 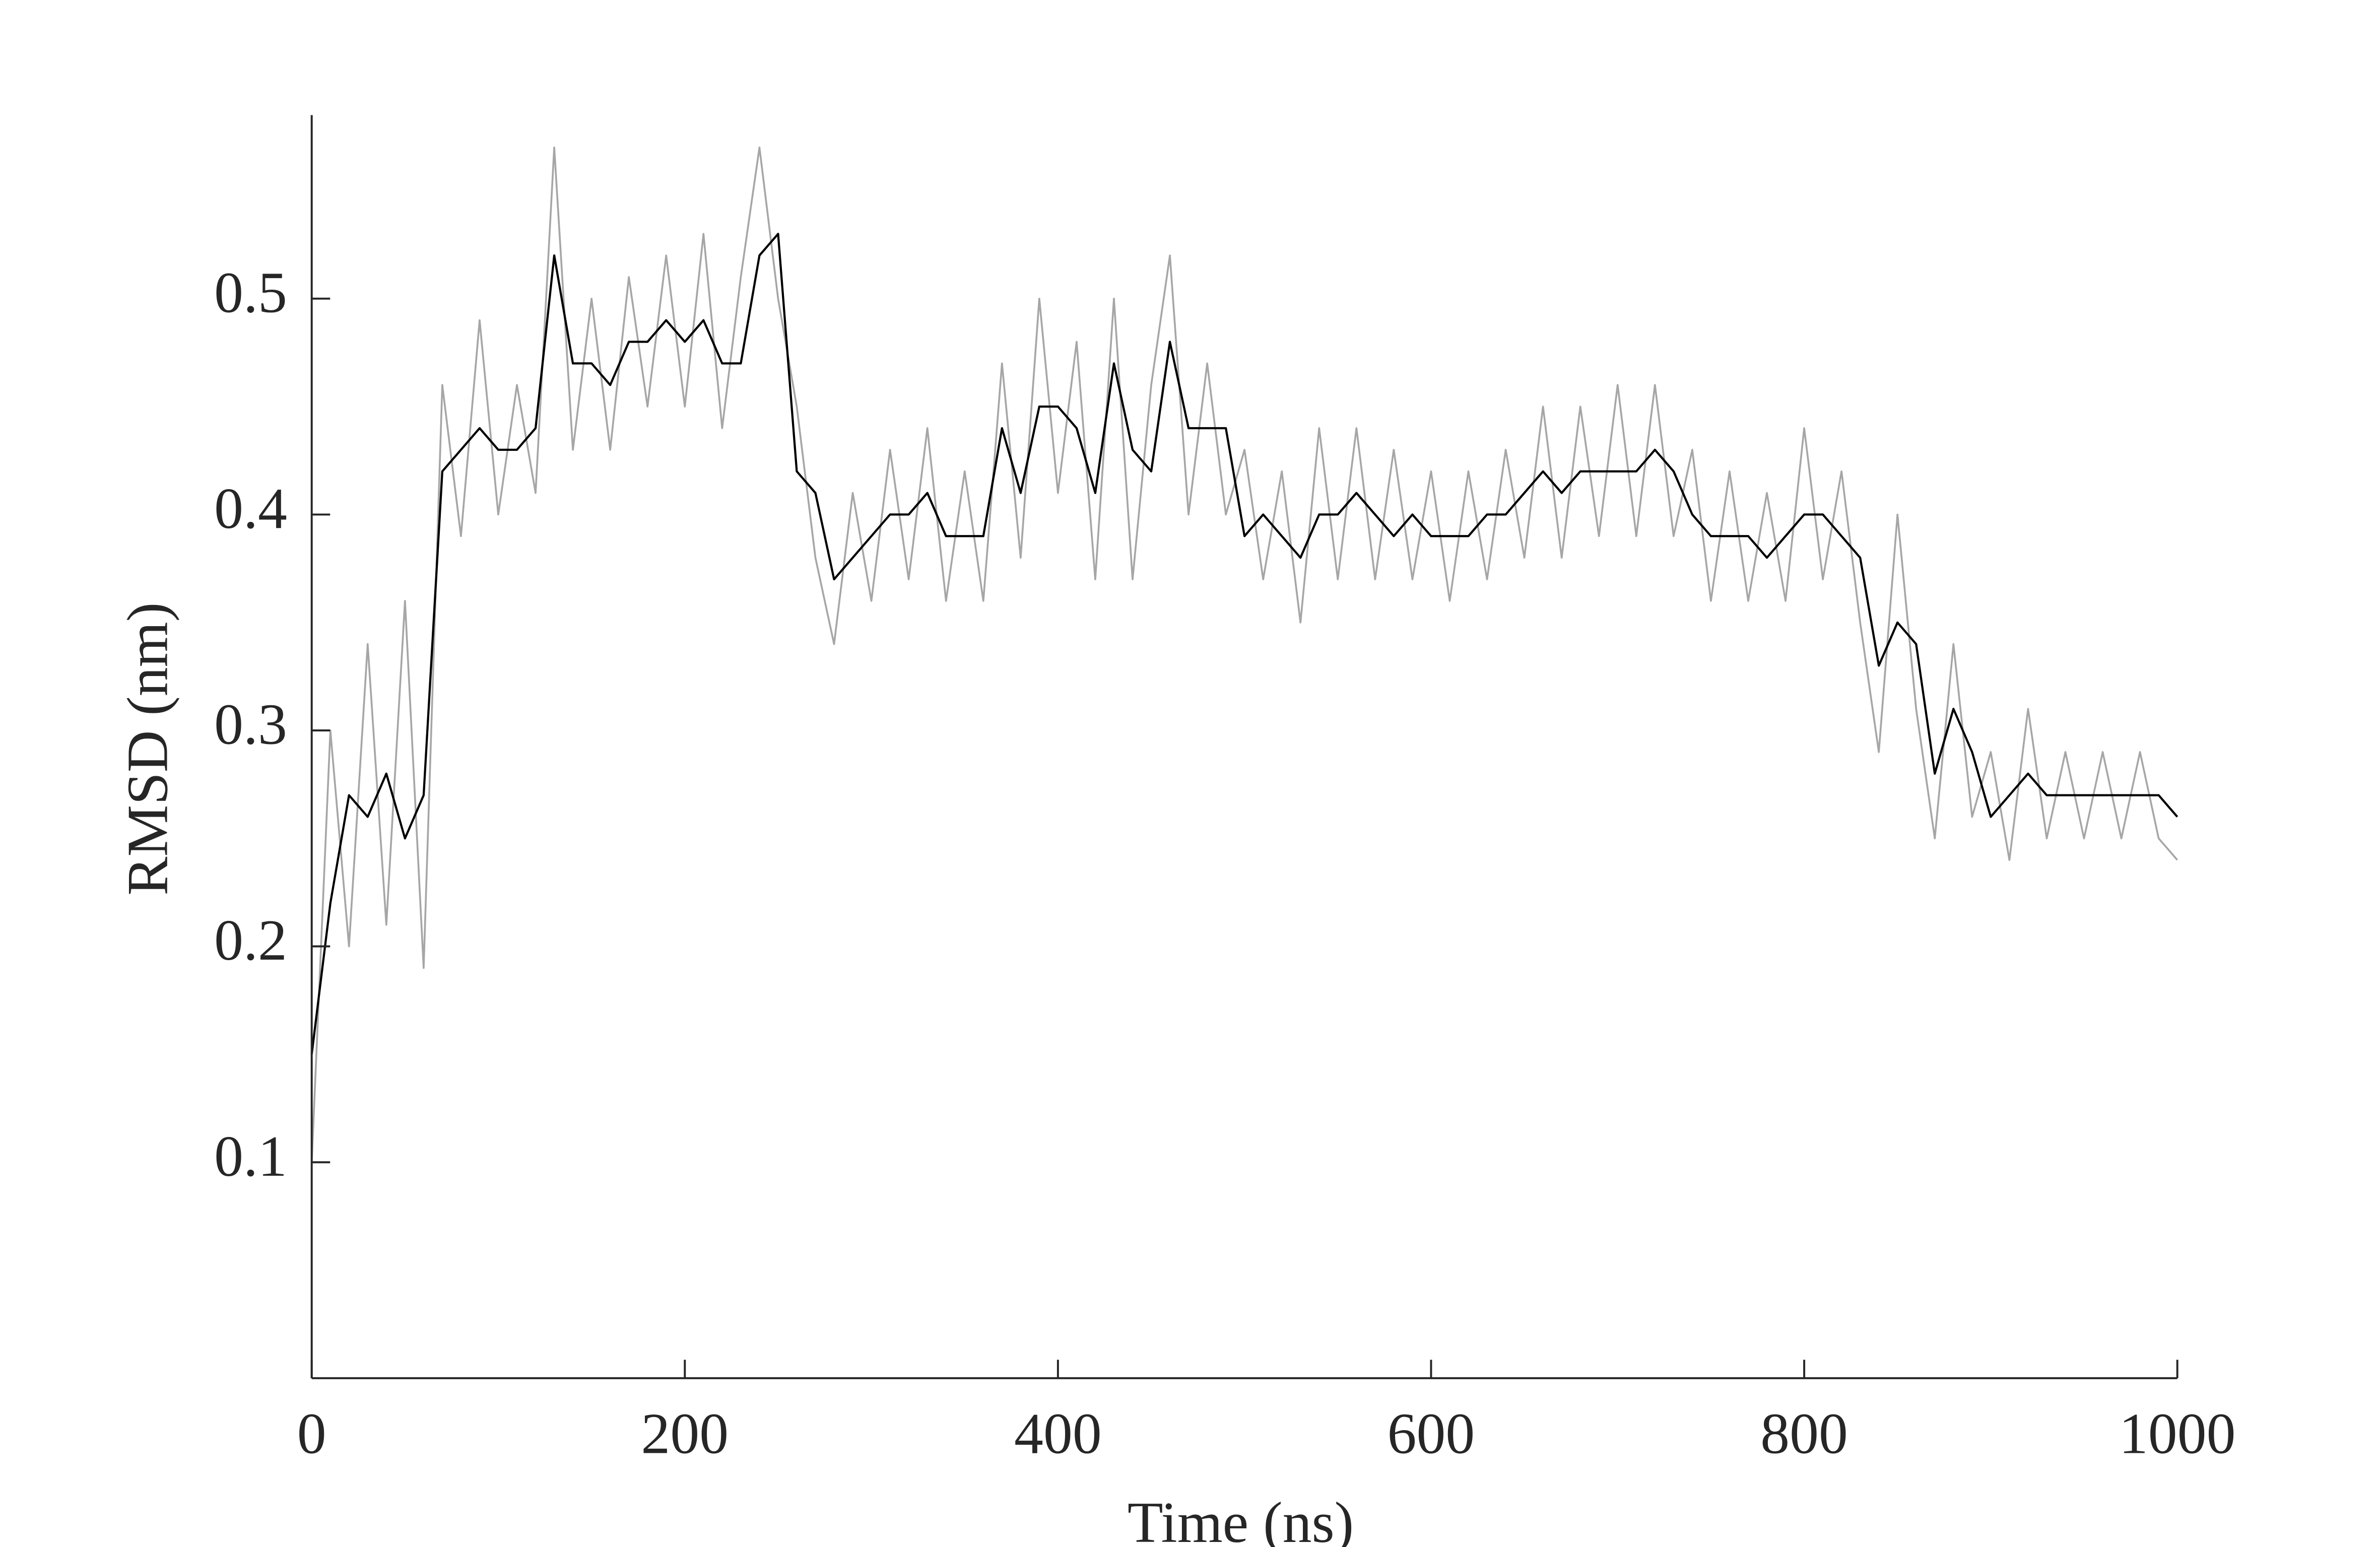 I want to click on y-tick-label: 0.4, so click(x=250, y=509).